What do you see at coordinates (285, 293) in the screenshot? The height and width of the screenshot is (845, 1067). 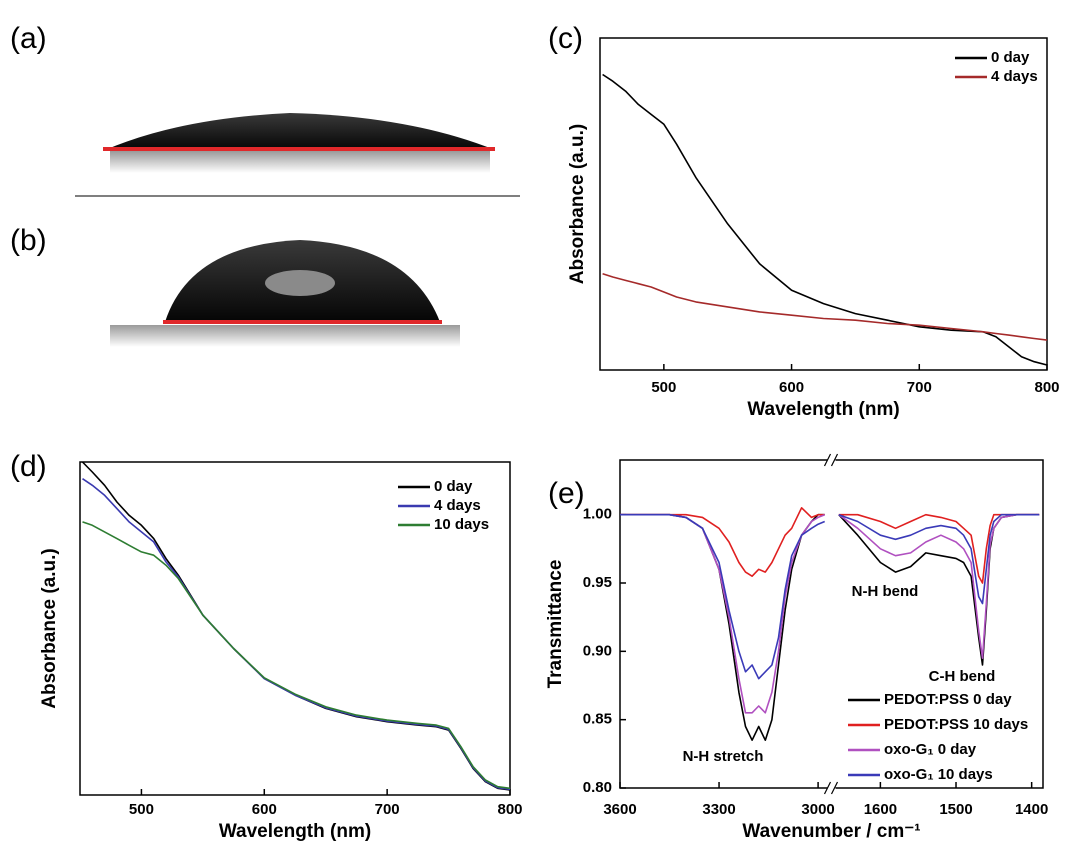 I see `droplet-image-b` at bounding box center [285, 293].